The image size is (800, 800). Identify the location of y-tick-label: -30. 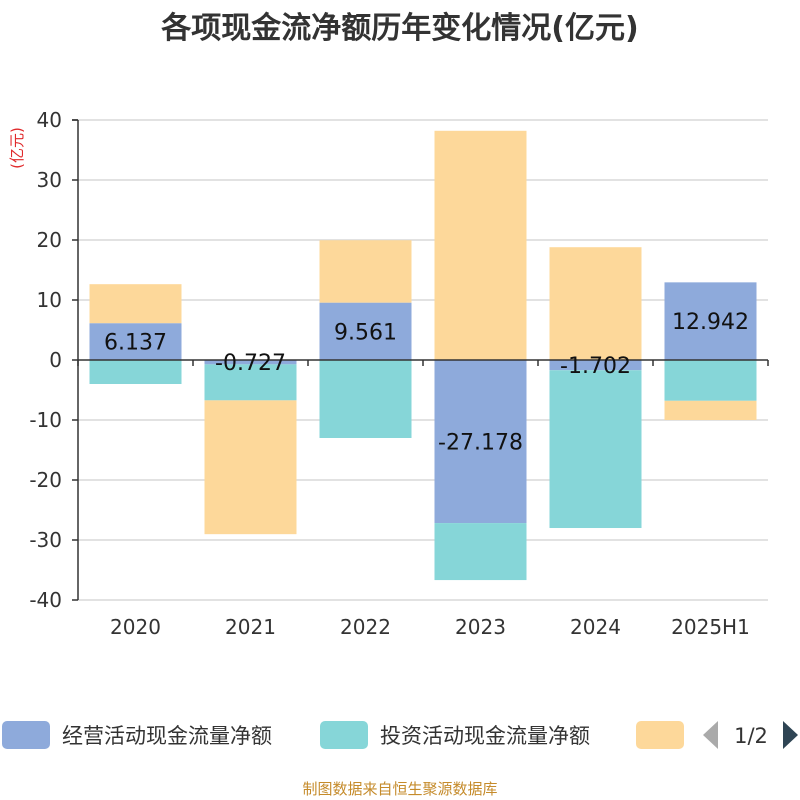
(45, 540).